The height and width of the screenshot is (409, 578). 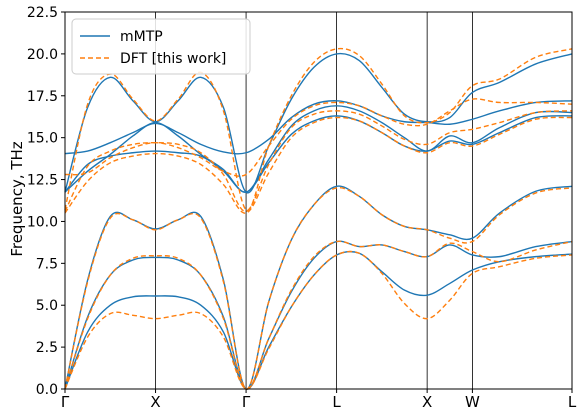 What do you see at coordinates (42, 55) in the screenshot?
I see `y-tick-label: 20.0` at bounding box center [42, 55].